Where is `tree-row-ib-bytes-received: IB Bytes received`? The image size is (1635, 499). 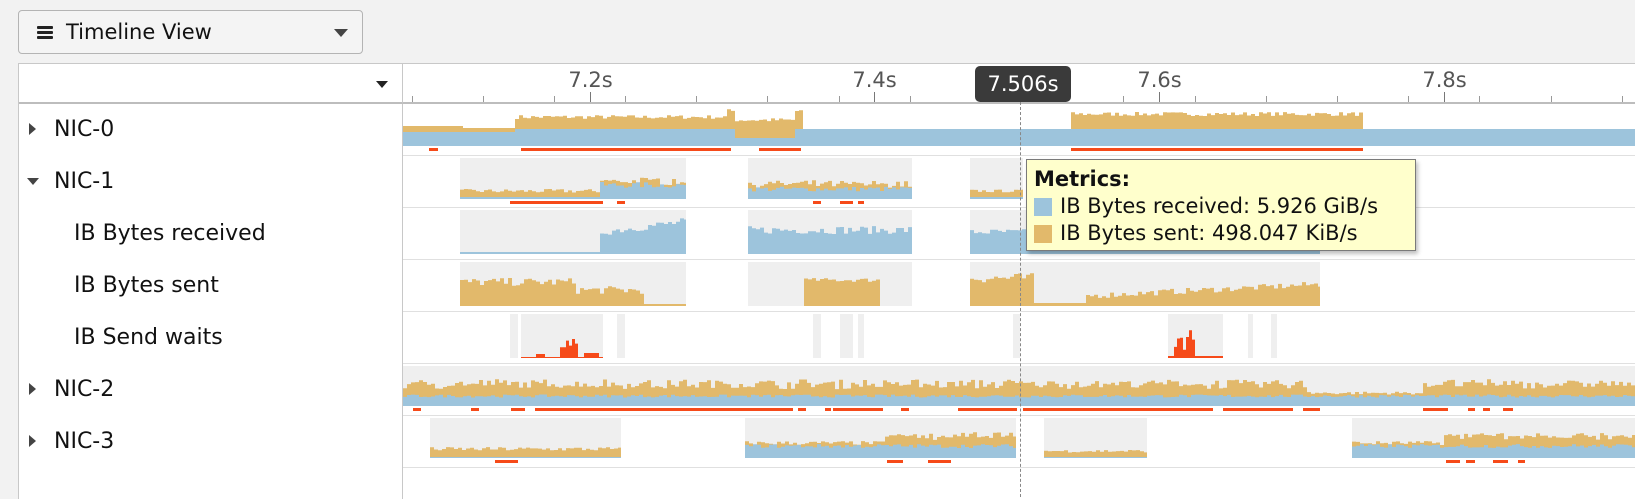 tree-row-ib-bytes-received: IB Bytes received is located at coordinates (210, 234).